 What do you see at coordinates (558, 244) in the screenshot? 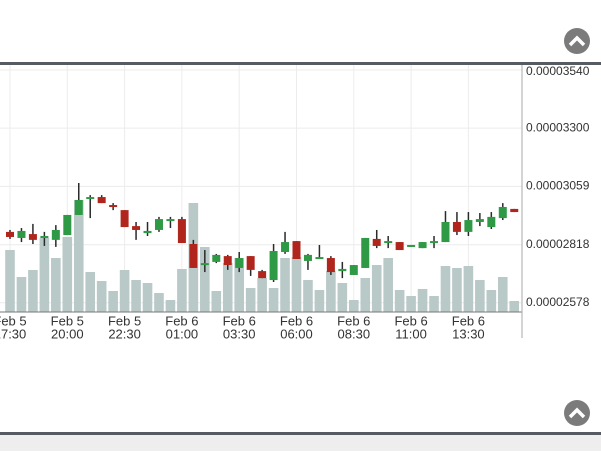
I see `y-tick-label: 0.00002818` at bounding box center [558, 244].